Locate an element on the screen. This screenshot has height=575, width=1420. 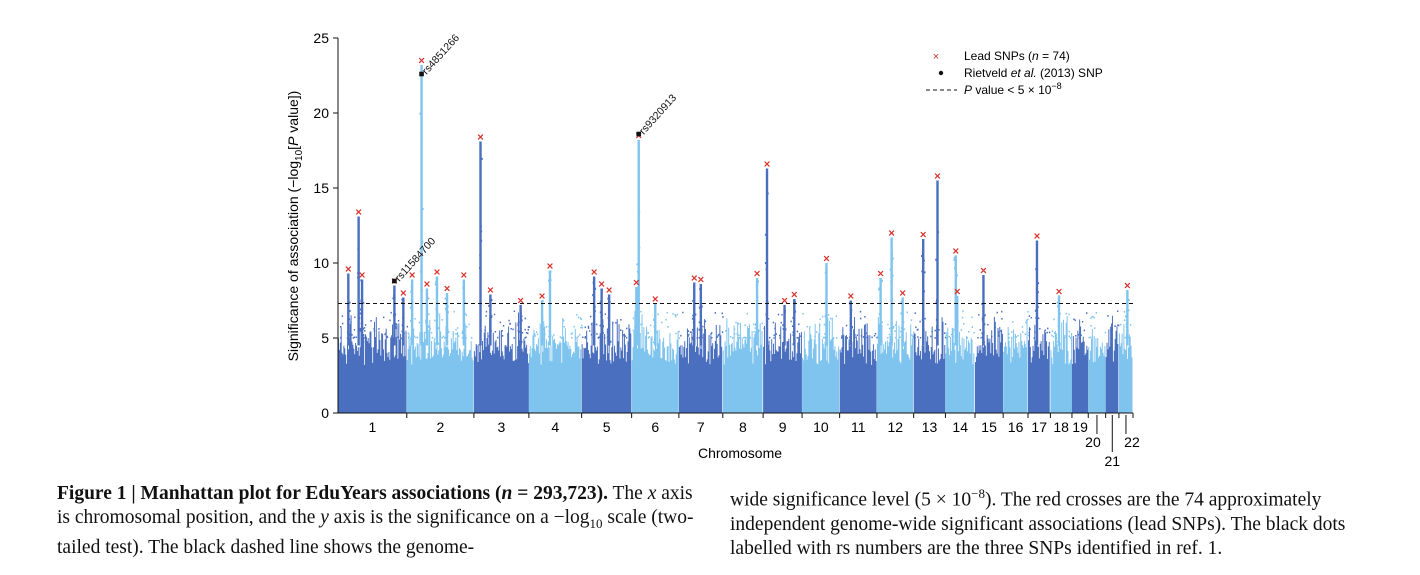
x-tick-label: 16 is located at coordinates (1016, 427).